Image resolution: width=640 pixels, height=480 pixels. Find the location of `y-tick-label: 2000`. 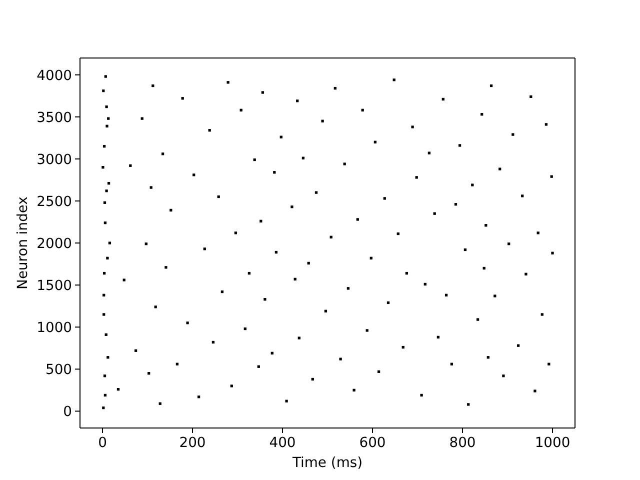

y-tick-label: 2000 is located at coordinates (54, 244).